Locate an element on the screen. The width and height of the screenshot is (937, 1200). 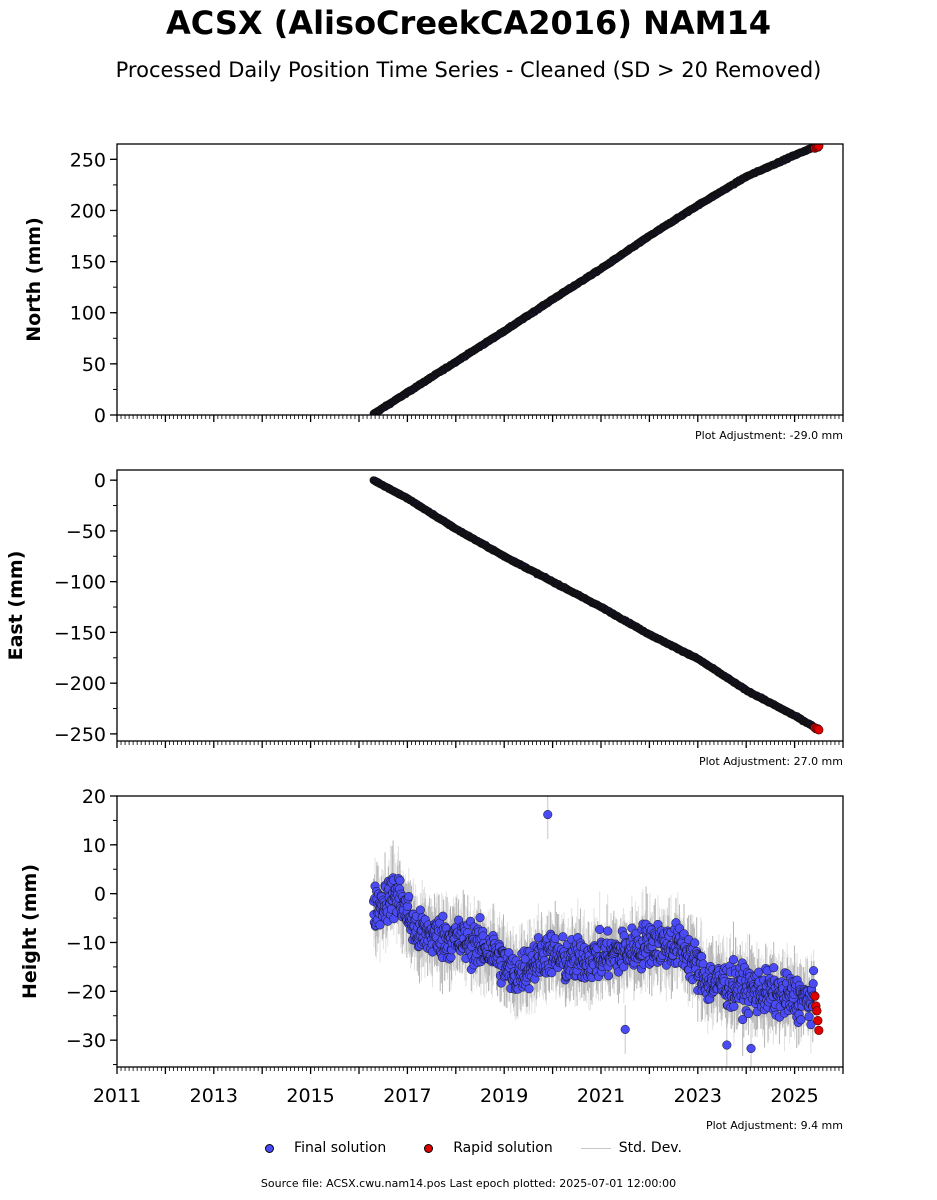
y-tick-label: −150 is located at coordinates (80, 633).